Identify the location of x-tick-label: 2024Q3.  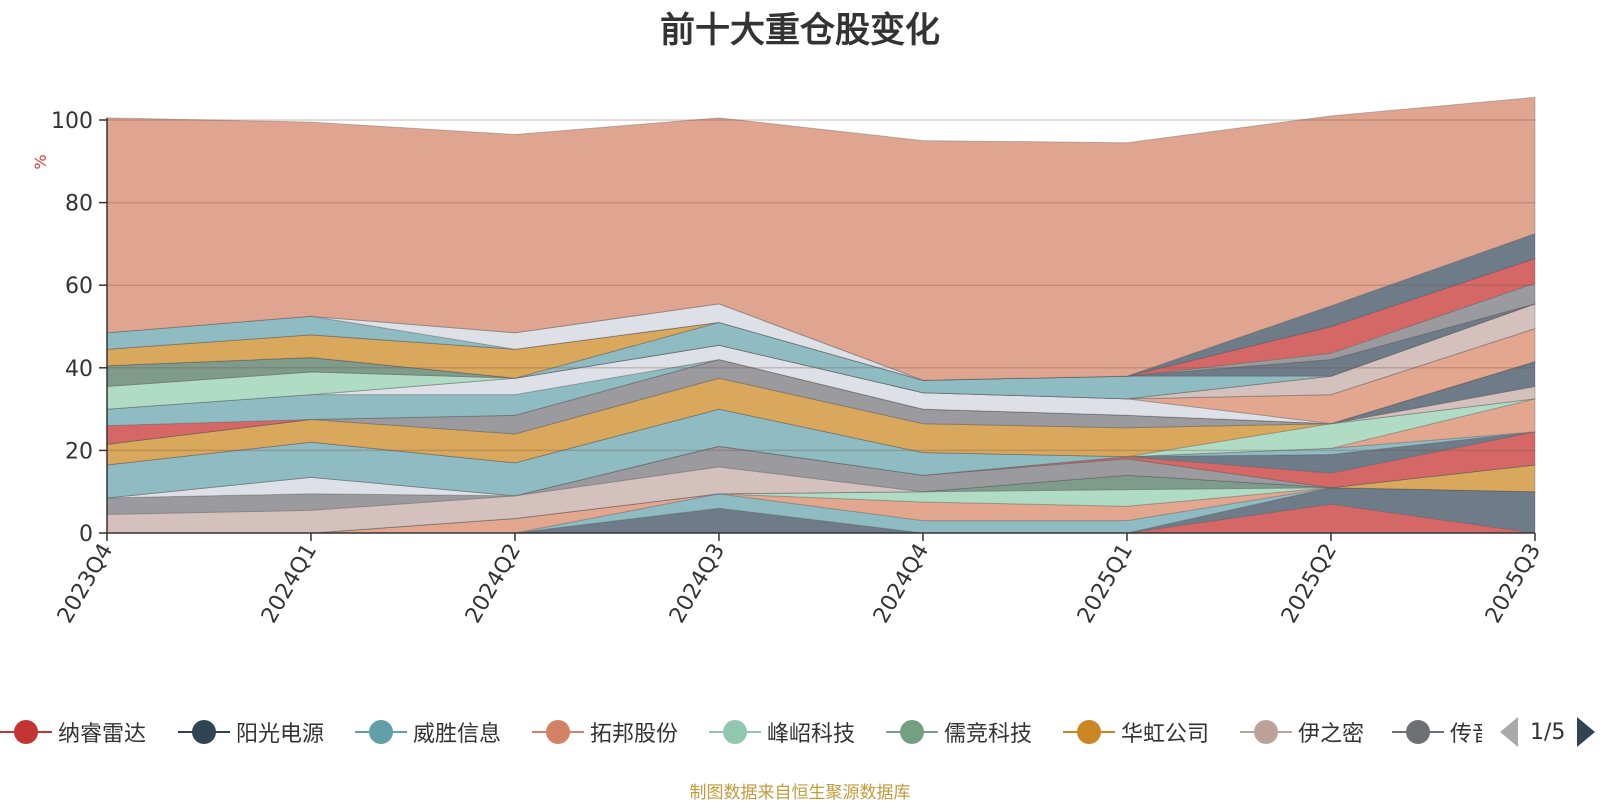
(697, 584).